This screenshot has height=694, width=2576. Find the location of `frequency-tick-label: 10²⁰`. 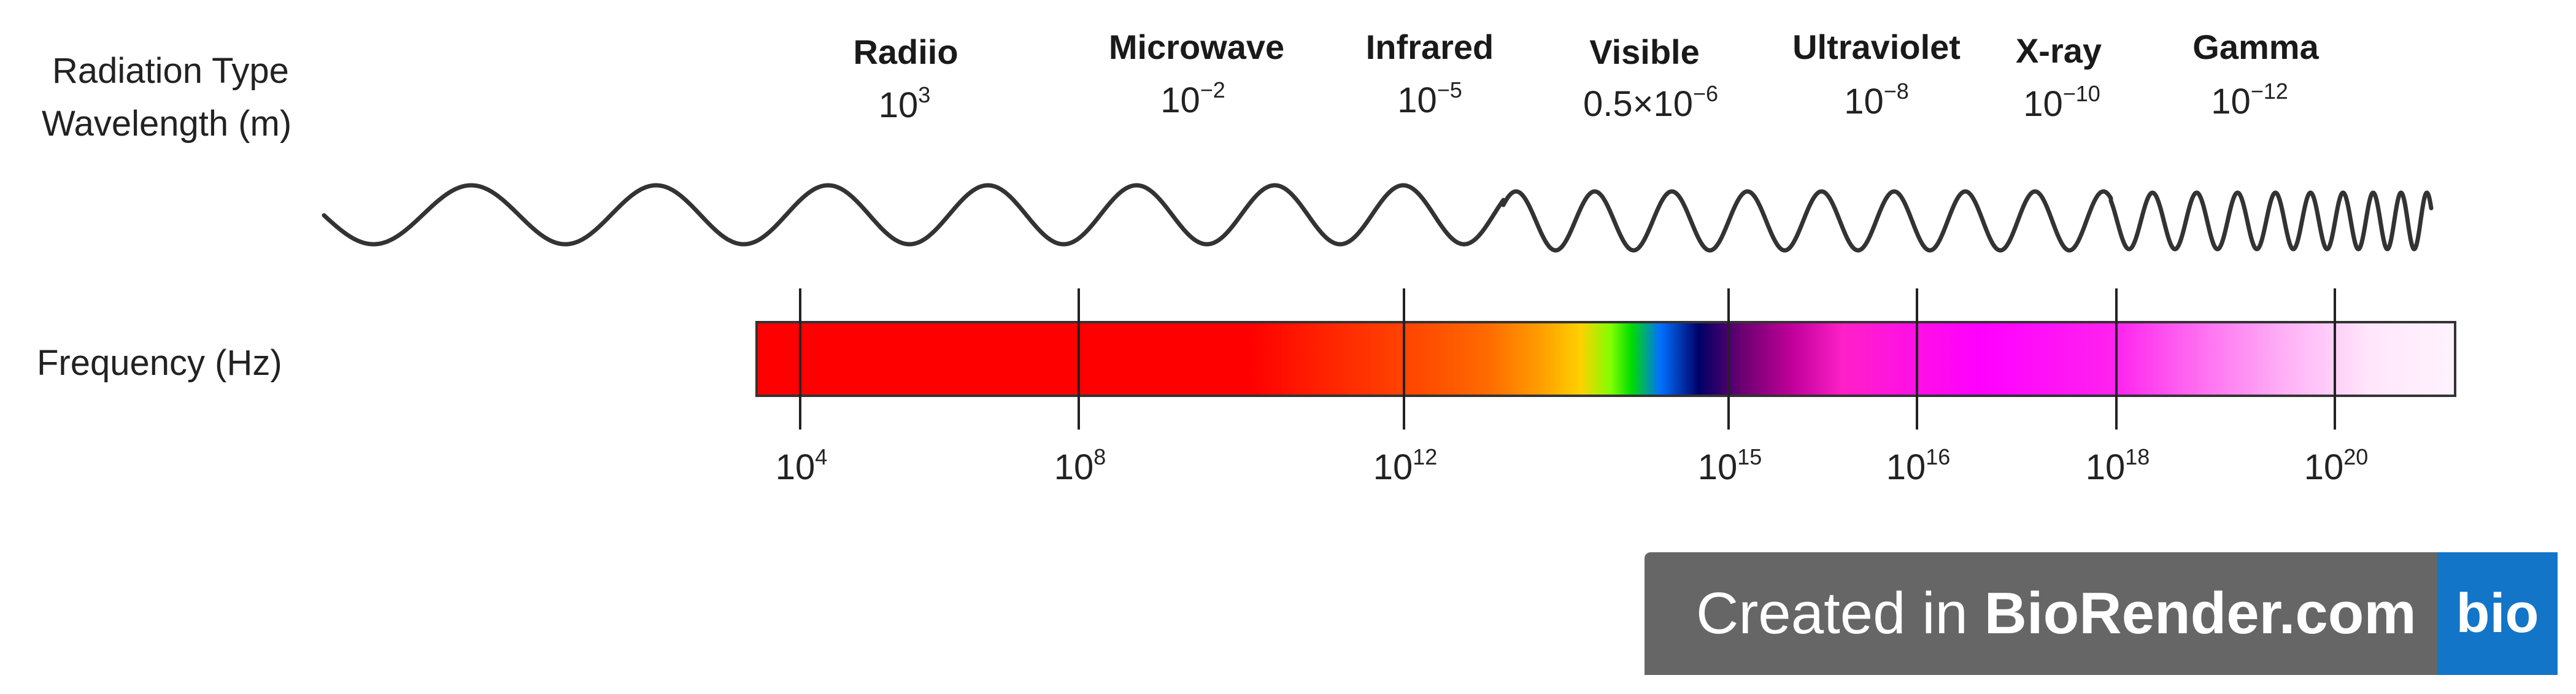

frequency-tick-label: 10²⁰ is located at coordinates (2336, 466).